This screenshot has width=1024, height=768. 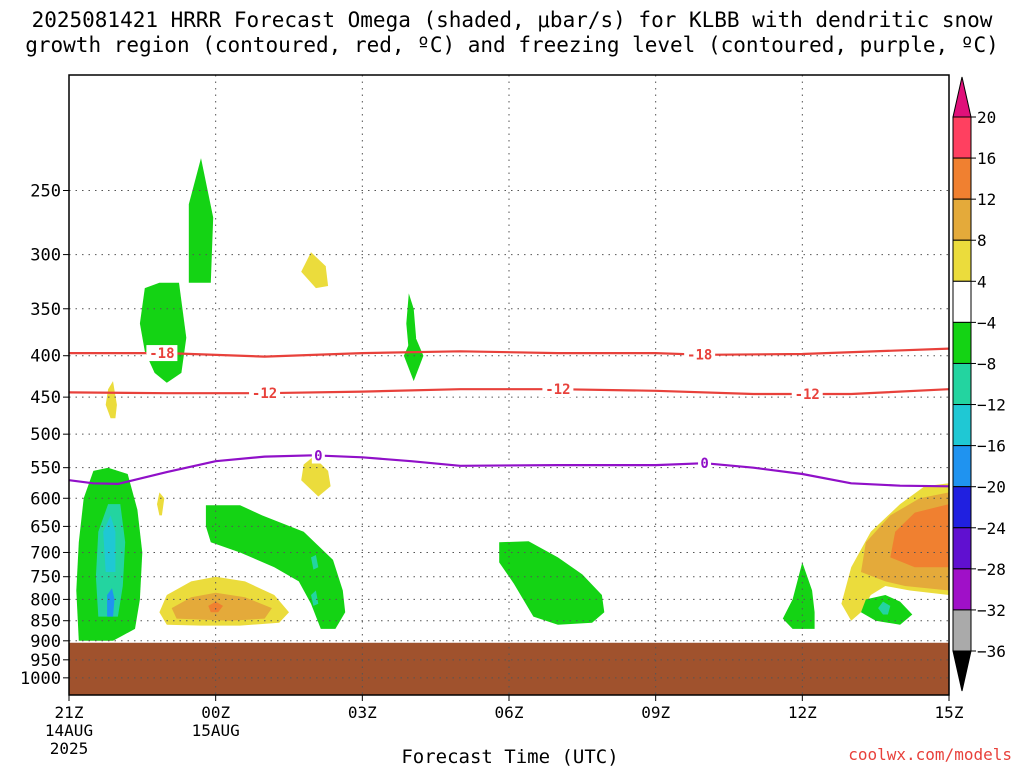 I want to click on x-axis-label: Forecast Time (UTC), so click(x=510, y=757).